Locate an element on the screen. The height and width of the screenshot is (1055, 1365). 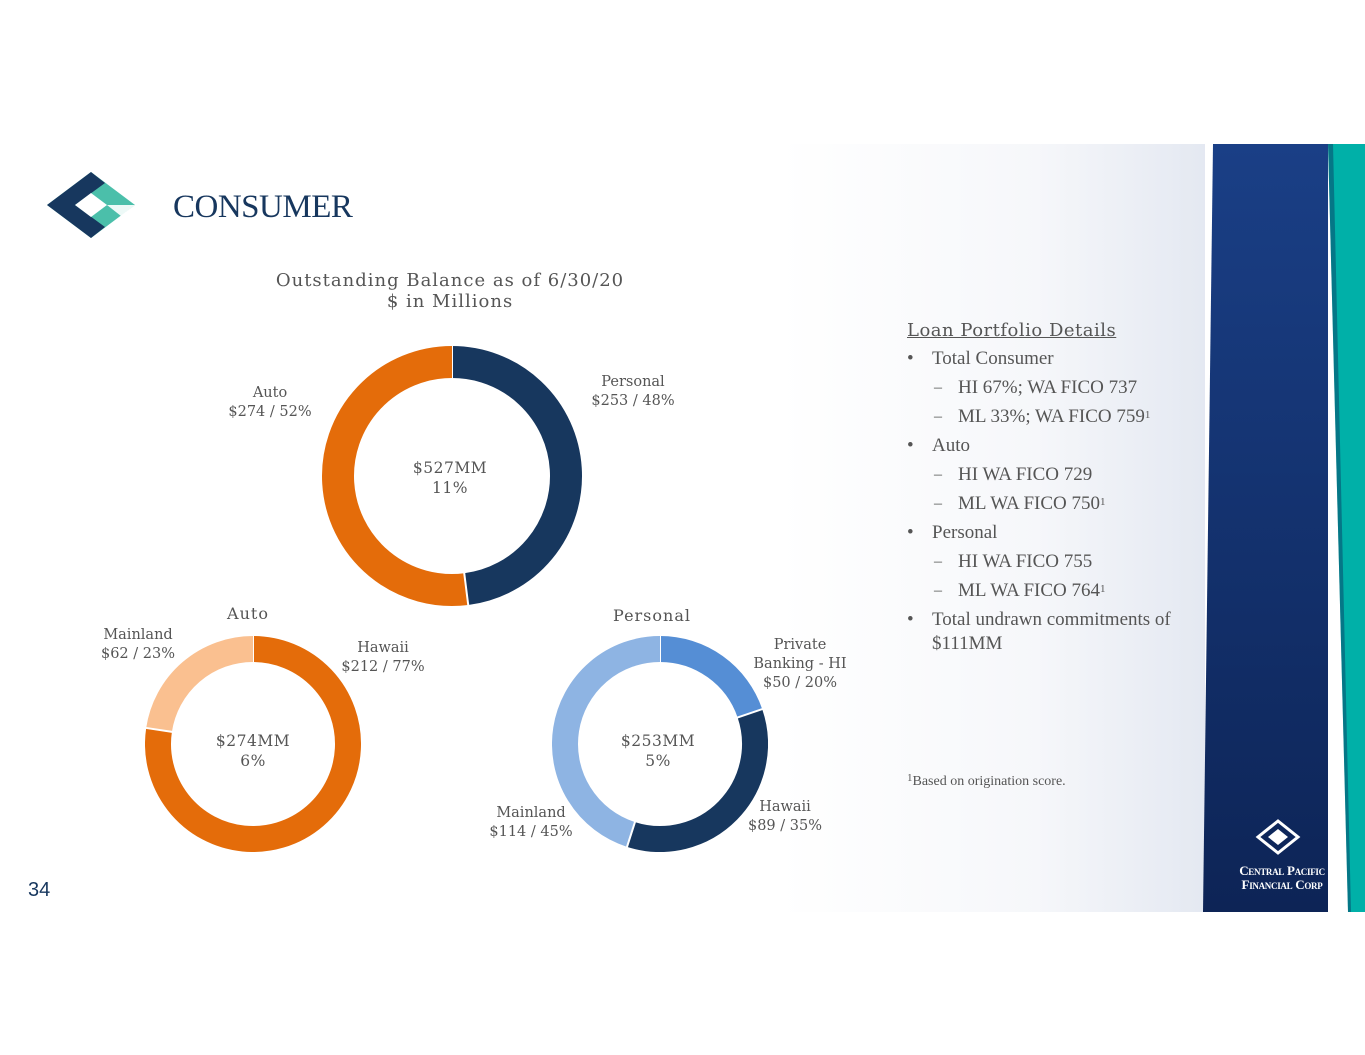
sub-bullet-auto-hi: HI WA FICO 729 is located at coordinates (1042, 475).